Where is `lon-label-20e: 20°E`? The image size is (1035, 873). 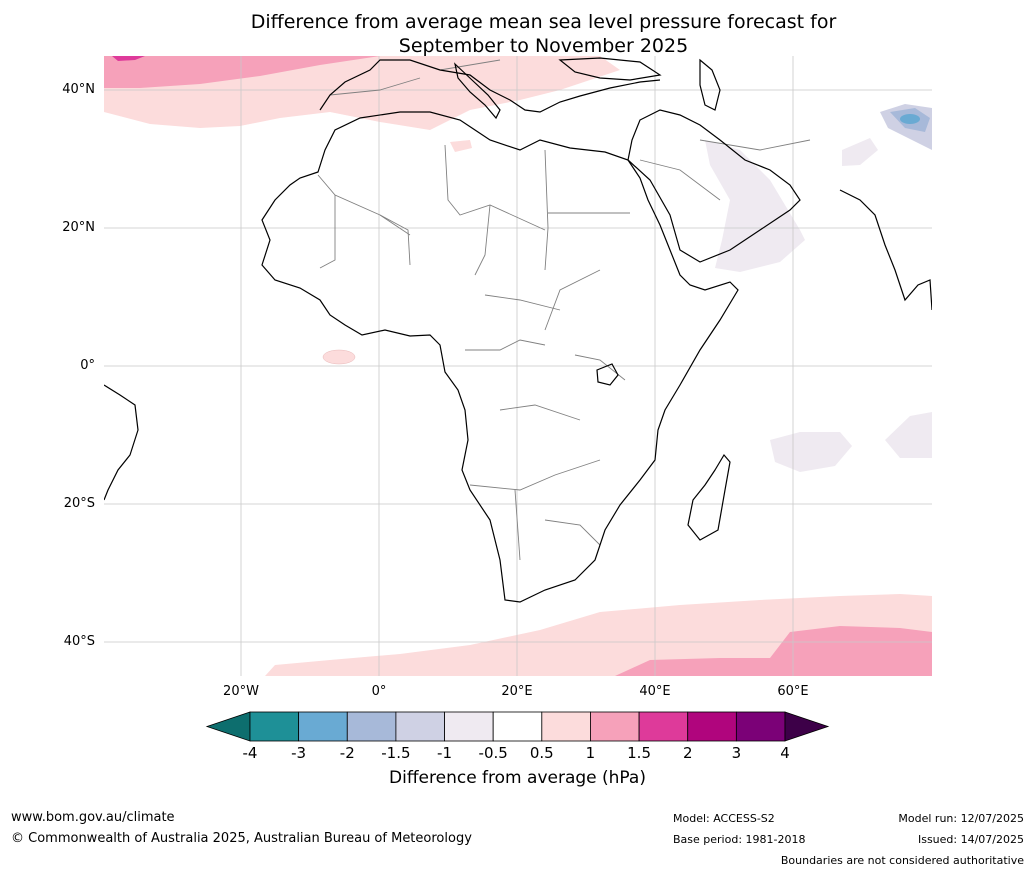
lon-label-20e: 20°E is located at coordinates (517, 691).